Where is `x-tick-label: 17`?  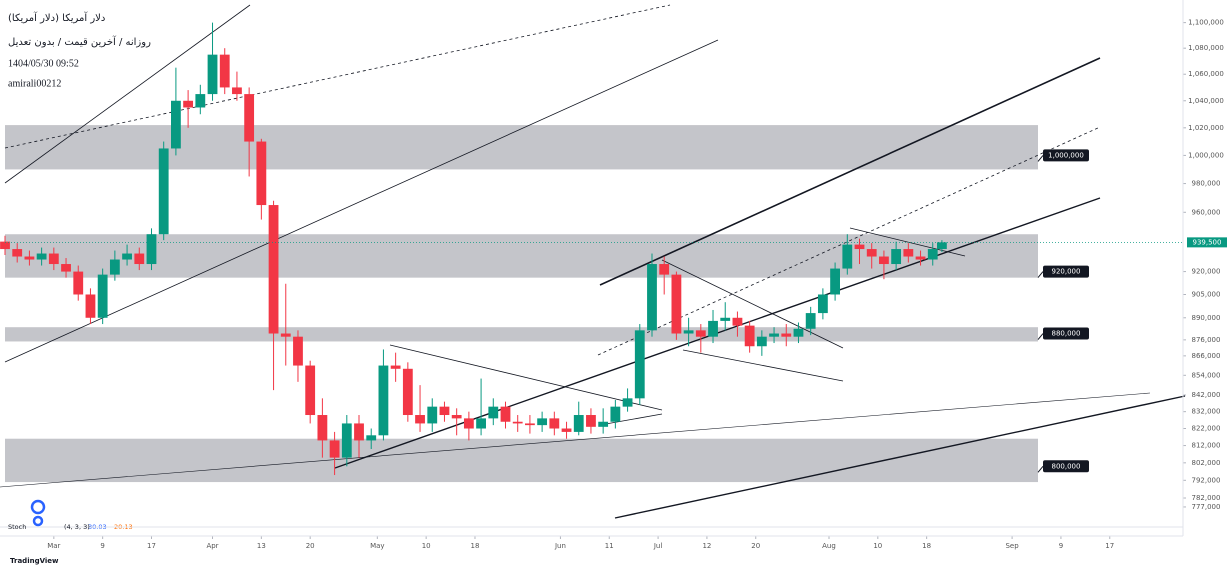 x-tick-label: 17 is located at coordinates (1109, 546).